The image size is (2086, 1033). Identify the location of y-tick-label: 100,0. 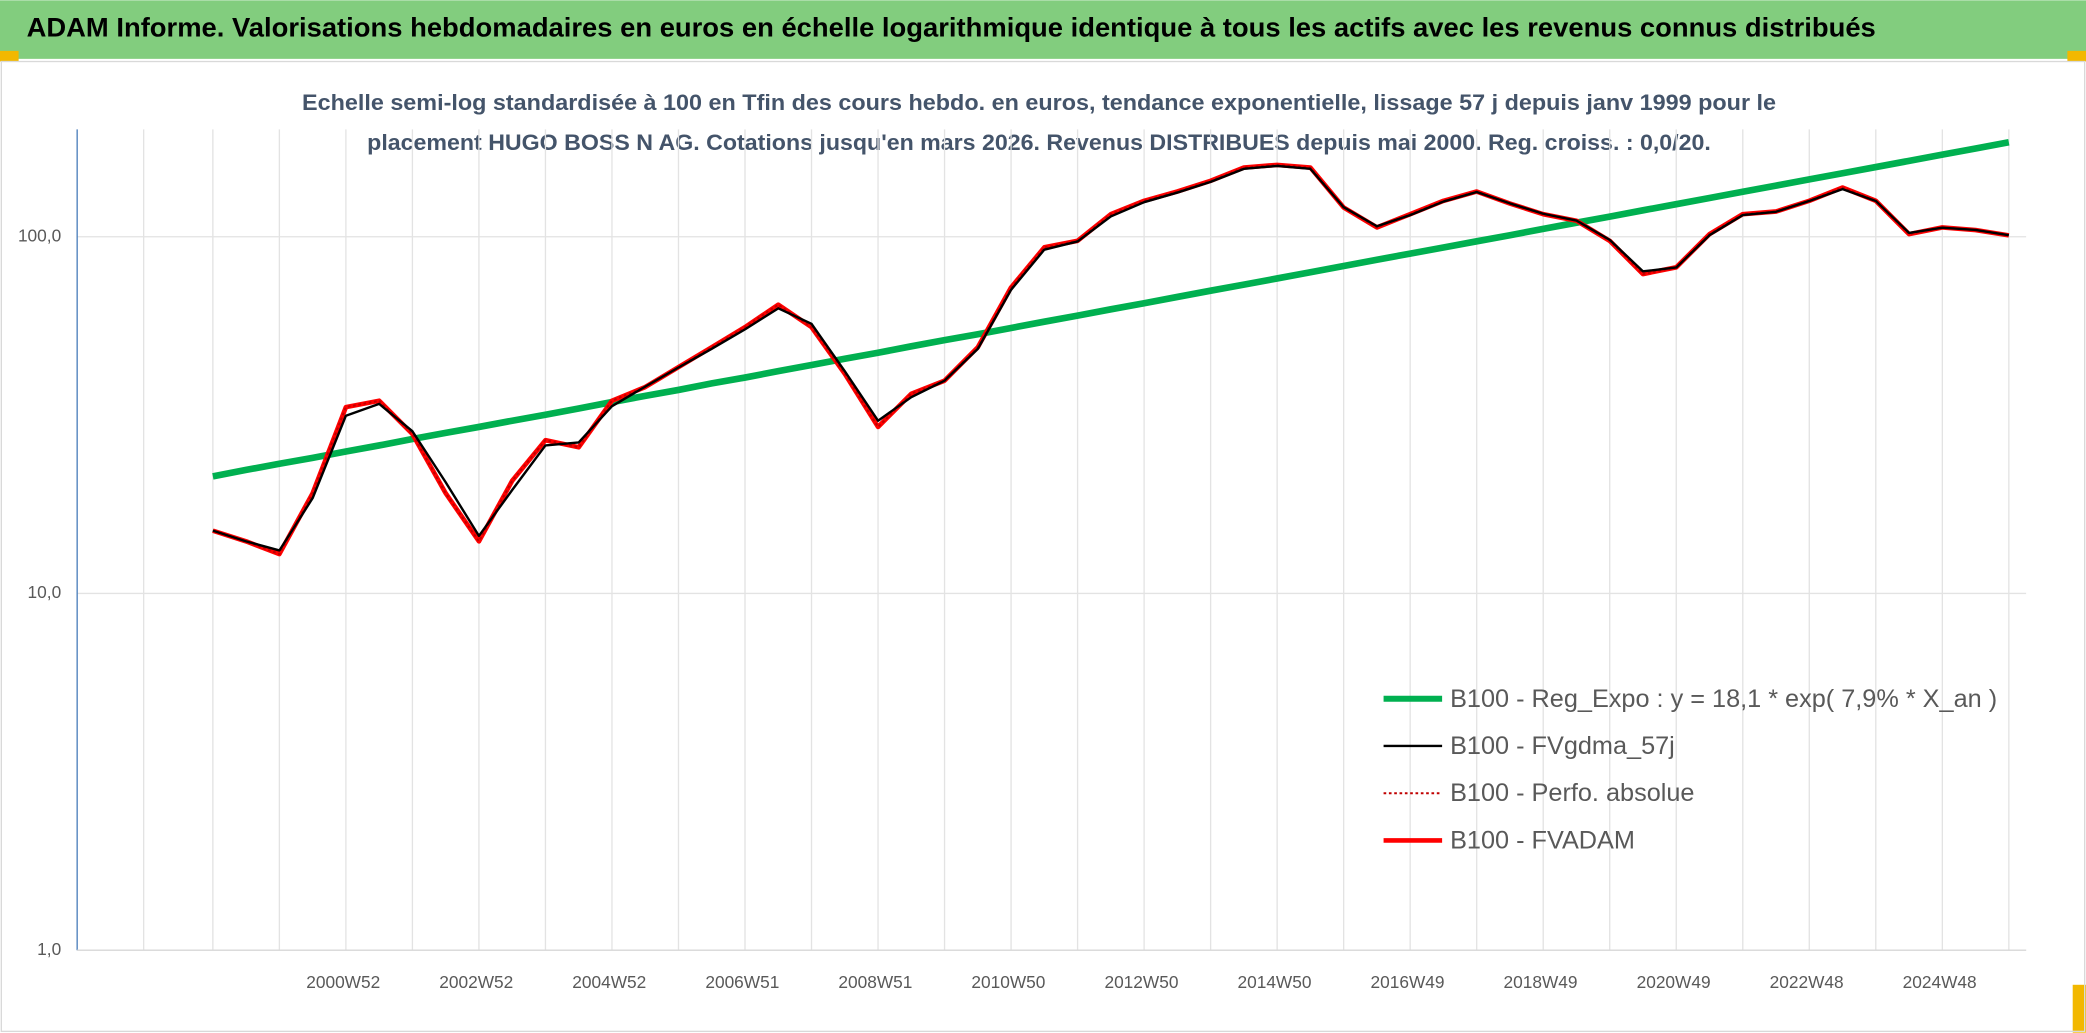
(39, 235).